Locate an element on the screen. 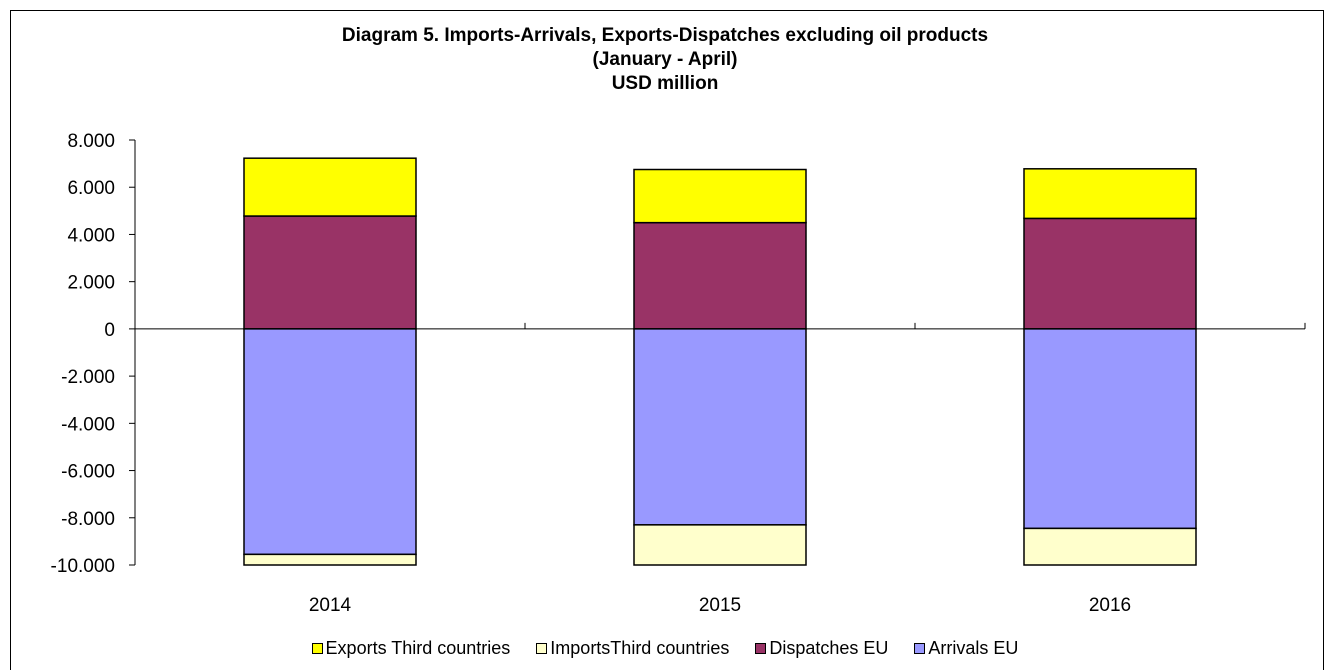 The height and width of the screenshot is (670, 1330). legend-item: Exports Third countries is located at coordinates (411, 648).